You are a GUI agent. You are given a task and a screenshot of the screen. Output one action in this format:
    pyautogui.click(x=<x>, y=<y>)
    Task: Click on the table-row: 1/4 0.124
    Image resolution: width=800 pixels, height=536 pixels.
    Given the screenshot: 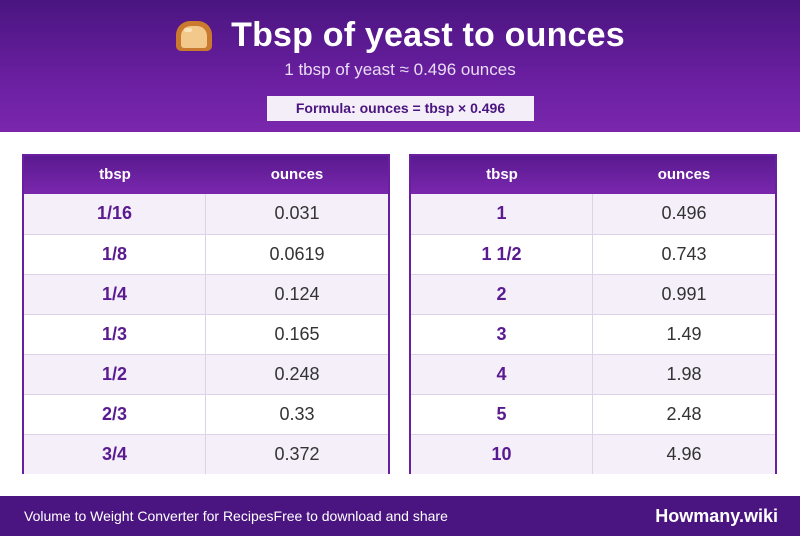 What is the action you would take?
    pyautogui.click(x=206, y=294)
    